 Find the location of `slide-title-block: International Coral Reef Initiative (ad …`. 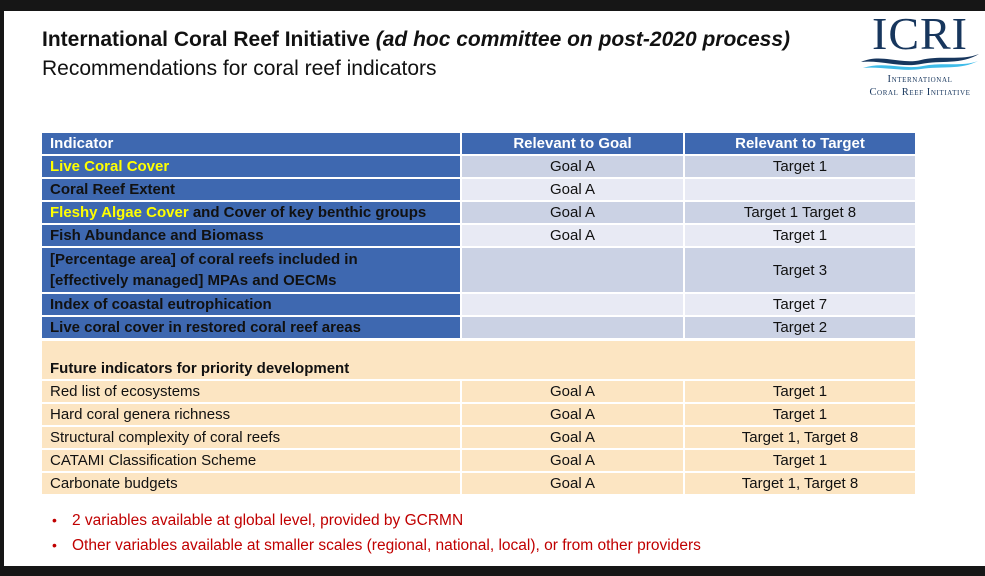

slide-title-block: International Coral Reef Initiative (ad … is located at coordinates (416, 54).